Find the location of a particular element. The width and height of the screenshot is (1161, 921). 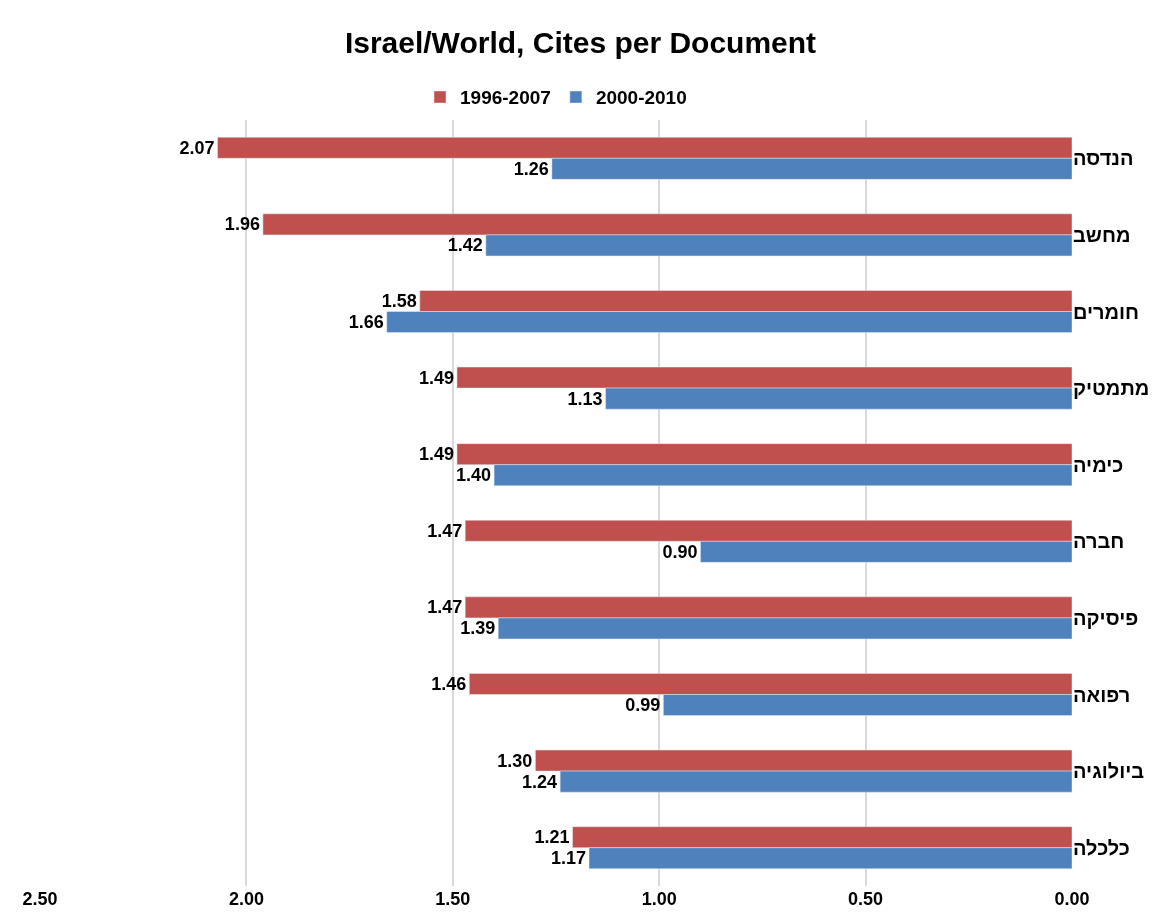

x-tick-label: 1.50 is located at coordinates (453, 899).